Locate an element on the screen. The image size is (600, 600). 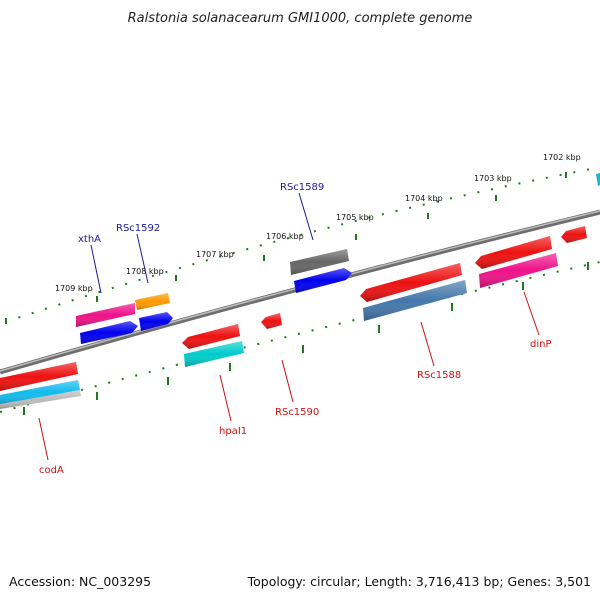
gene-dinP-red is located at coordinates (513, 252).